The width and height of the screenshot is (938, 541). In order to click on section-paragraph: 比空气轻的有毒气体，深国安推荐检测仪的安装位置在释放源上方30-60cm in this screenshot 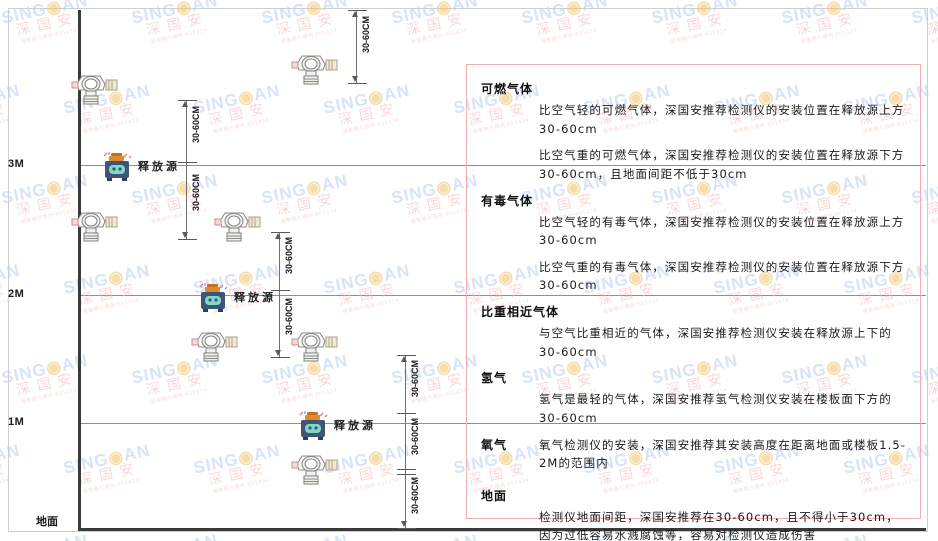, I will do `click(722, 231)`.